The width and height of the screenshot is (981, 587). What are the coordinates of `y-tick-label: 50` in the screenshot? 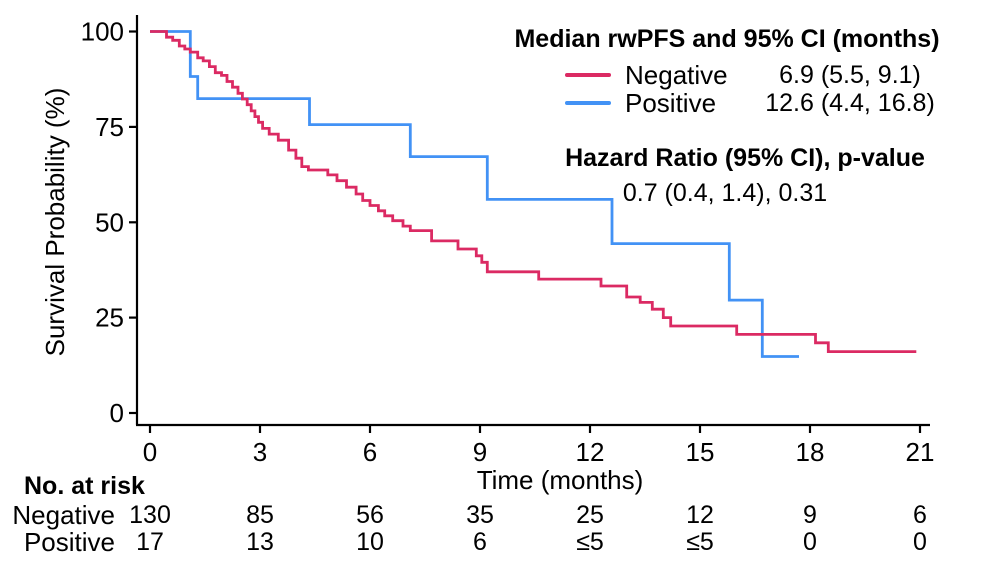 It's located at (109, 222).